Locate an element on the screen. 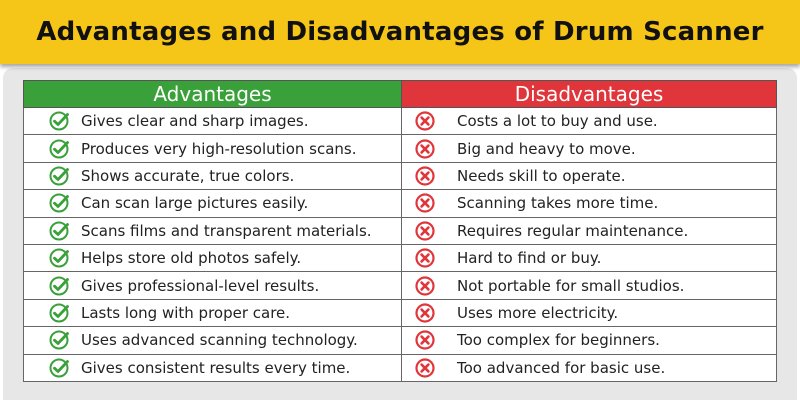 The height and width of the screenshot is (400, 800). advantage-cell: Can scan large pictures easily. is located at coordinates (212, 203).